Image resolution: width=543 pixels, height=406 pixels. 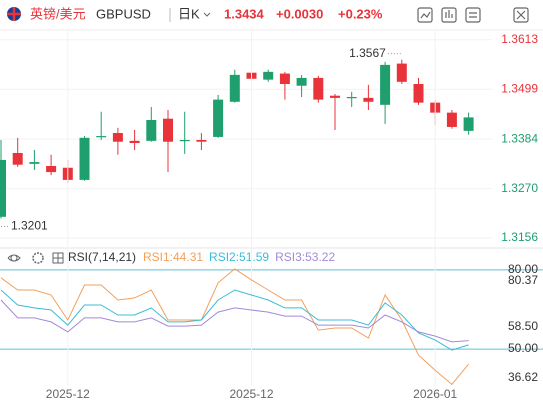 I want to click on period: 日K, so click(x=189, y=13).